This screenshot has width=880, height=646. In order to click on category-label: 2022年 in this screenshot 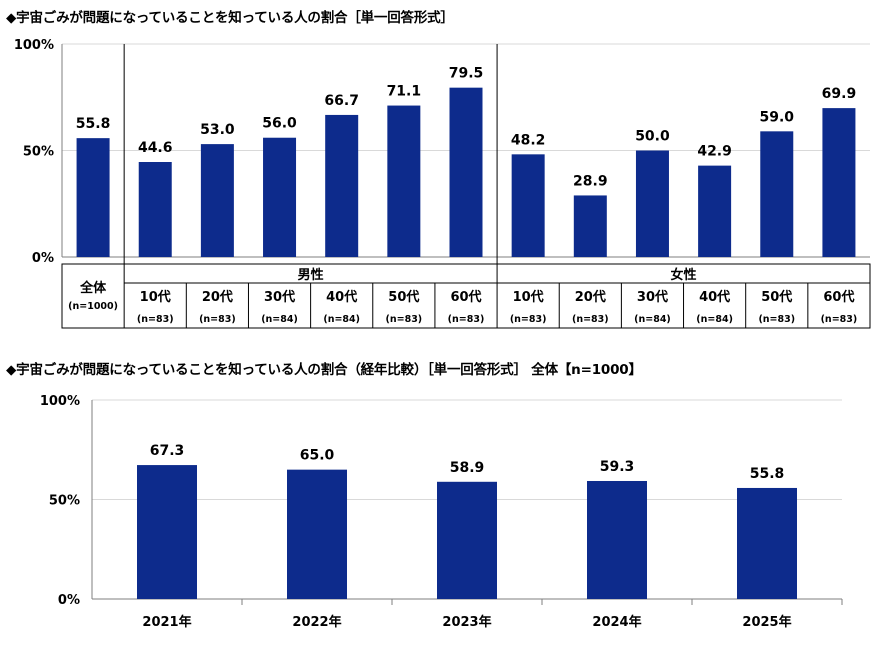, I will do `click(316, 622)`.